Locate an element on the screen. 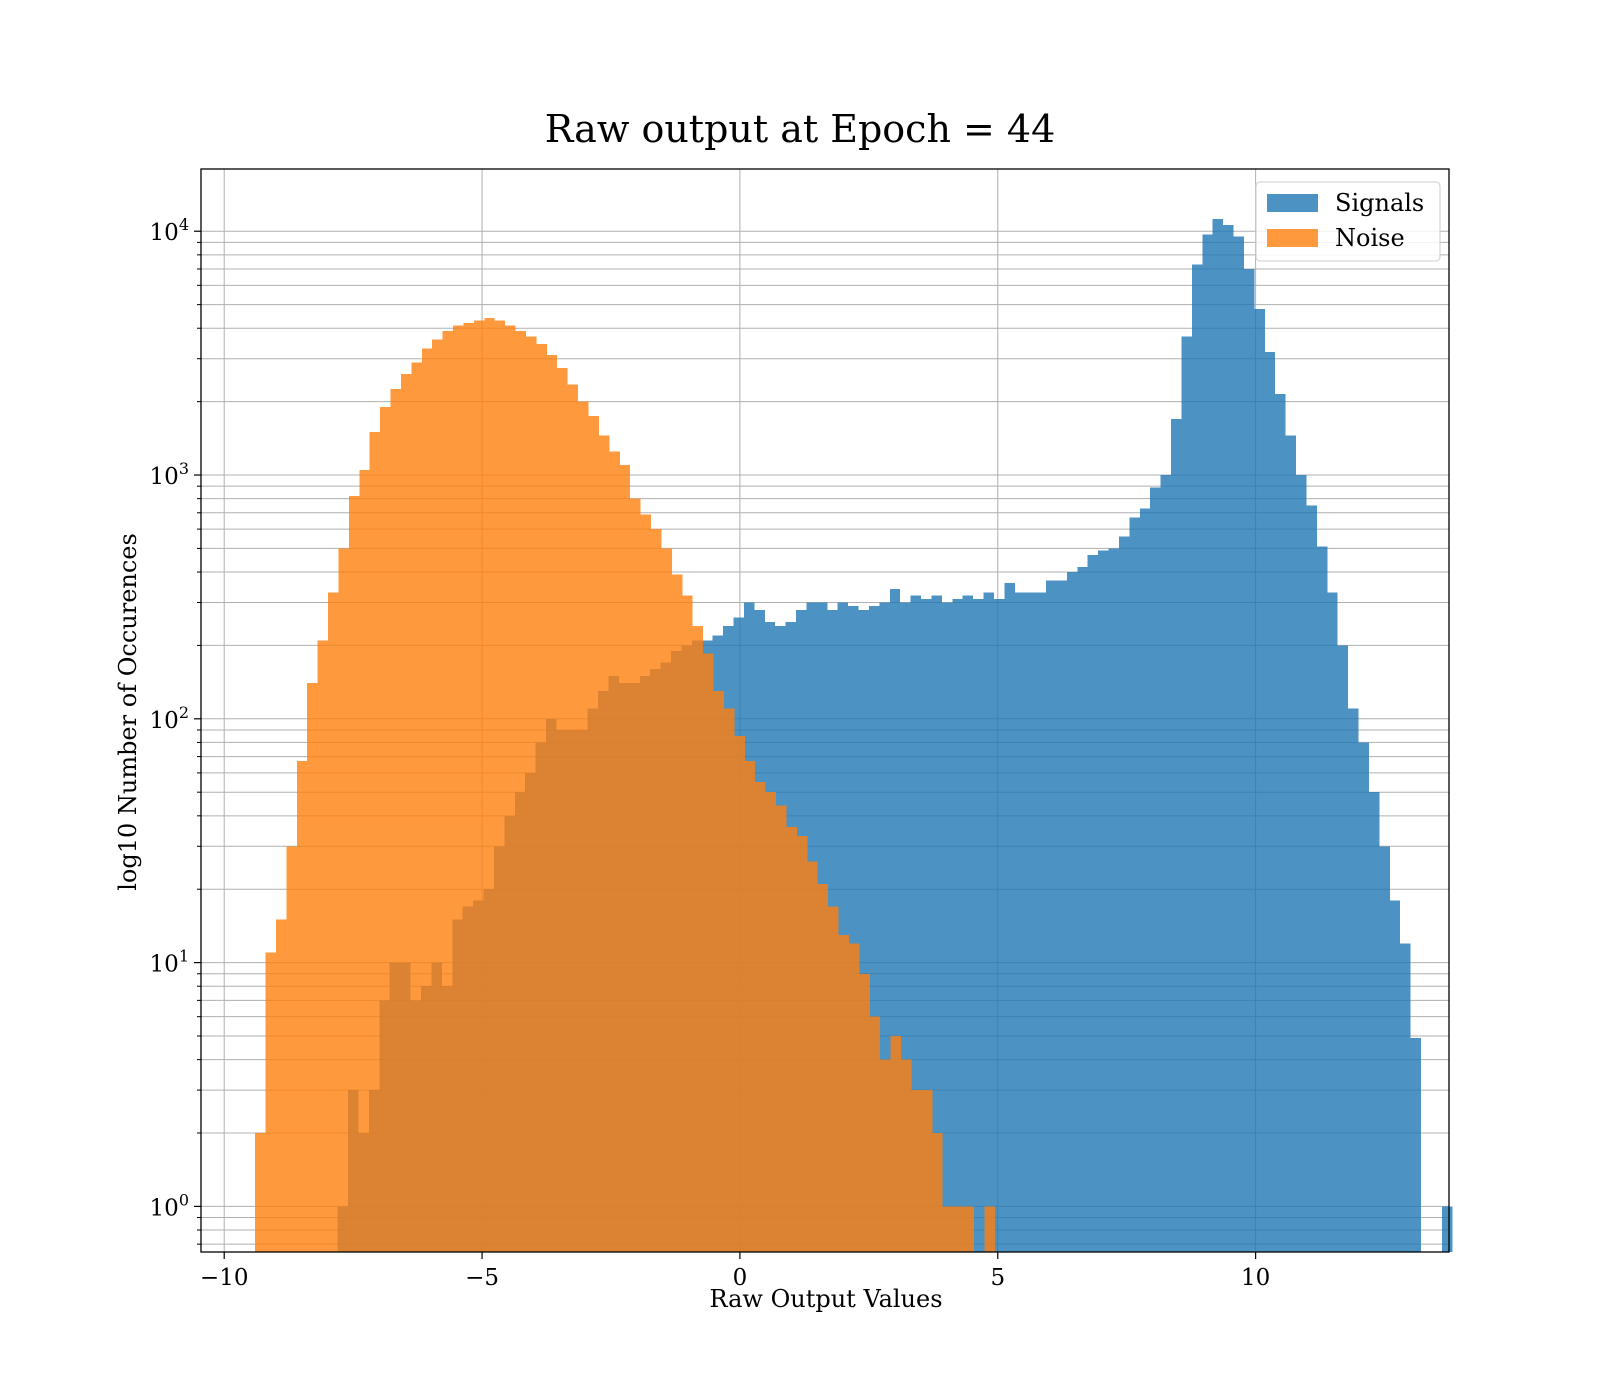  x-axis-ticks: −10 −5 0 5 10 is located at coordinates (735, 1271).